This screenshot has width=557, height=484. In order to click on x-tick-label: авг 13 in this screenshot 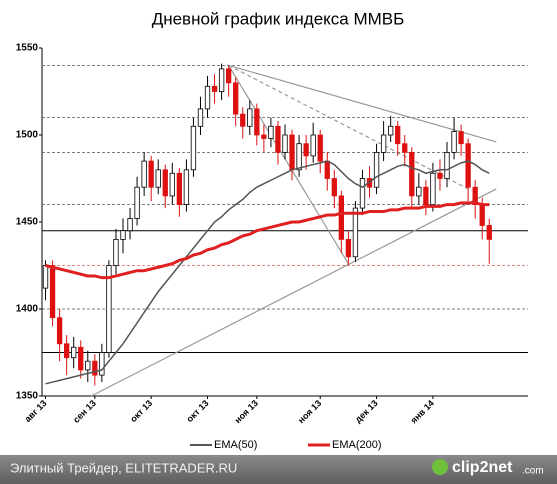, I will do `click(36, 411)`.